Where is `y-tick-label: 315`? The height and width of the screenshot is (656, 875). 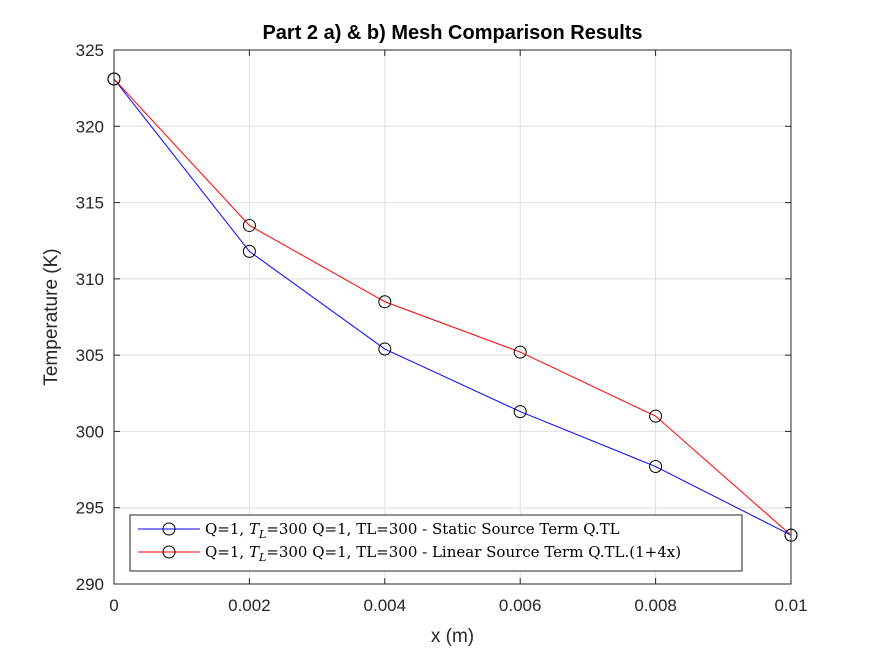
y-tick-label: 315 is located at coordinates (90, 203).